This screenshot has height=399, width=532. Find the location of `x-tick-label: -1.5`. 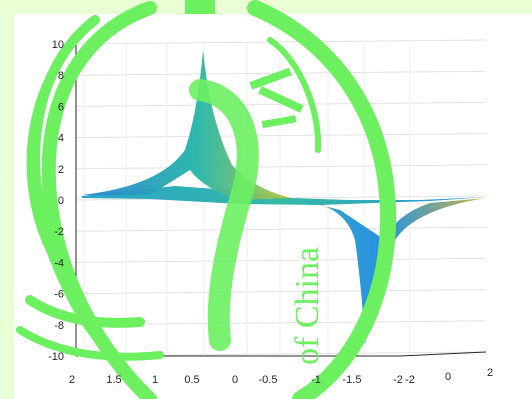

x-tick-label: -1.5 is located at coordinates (352, 380).